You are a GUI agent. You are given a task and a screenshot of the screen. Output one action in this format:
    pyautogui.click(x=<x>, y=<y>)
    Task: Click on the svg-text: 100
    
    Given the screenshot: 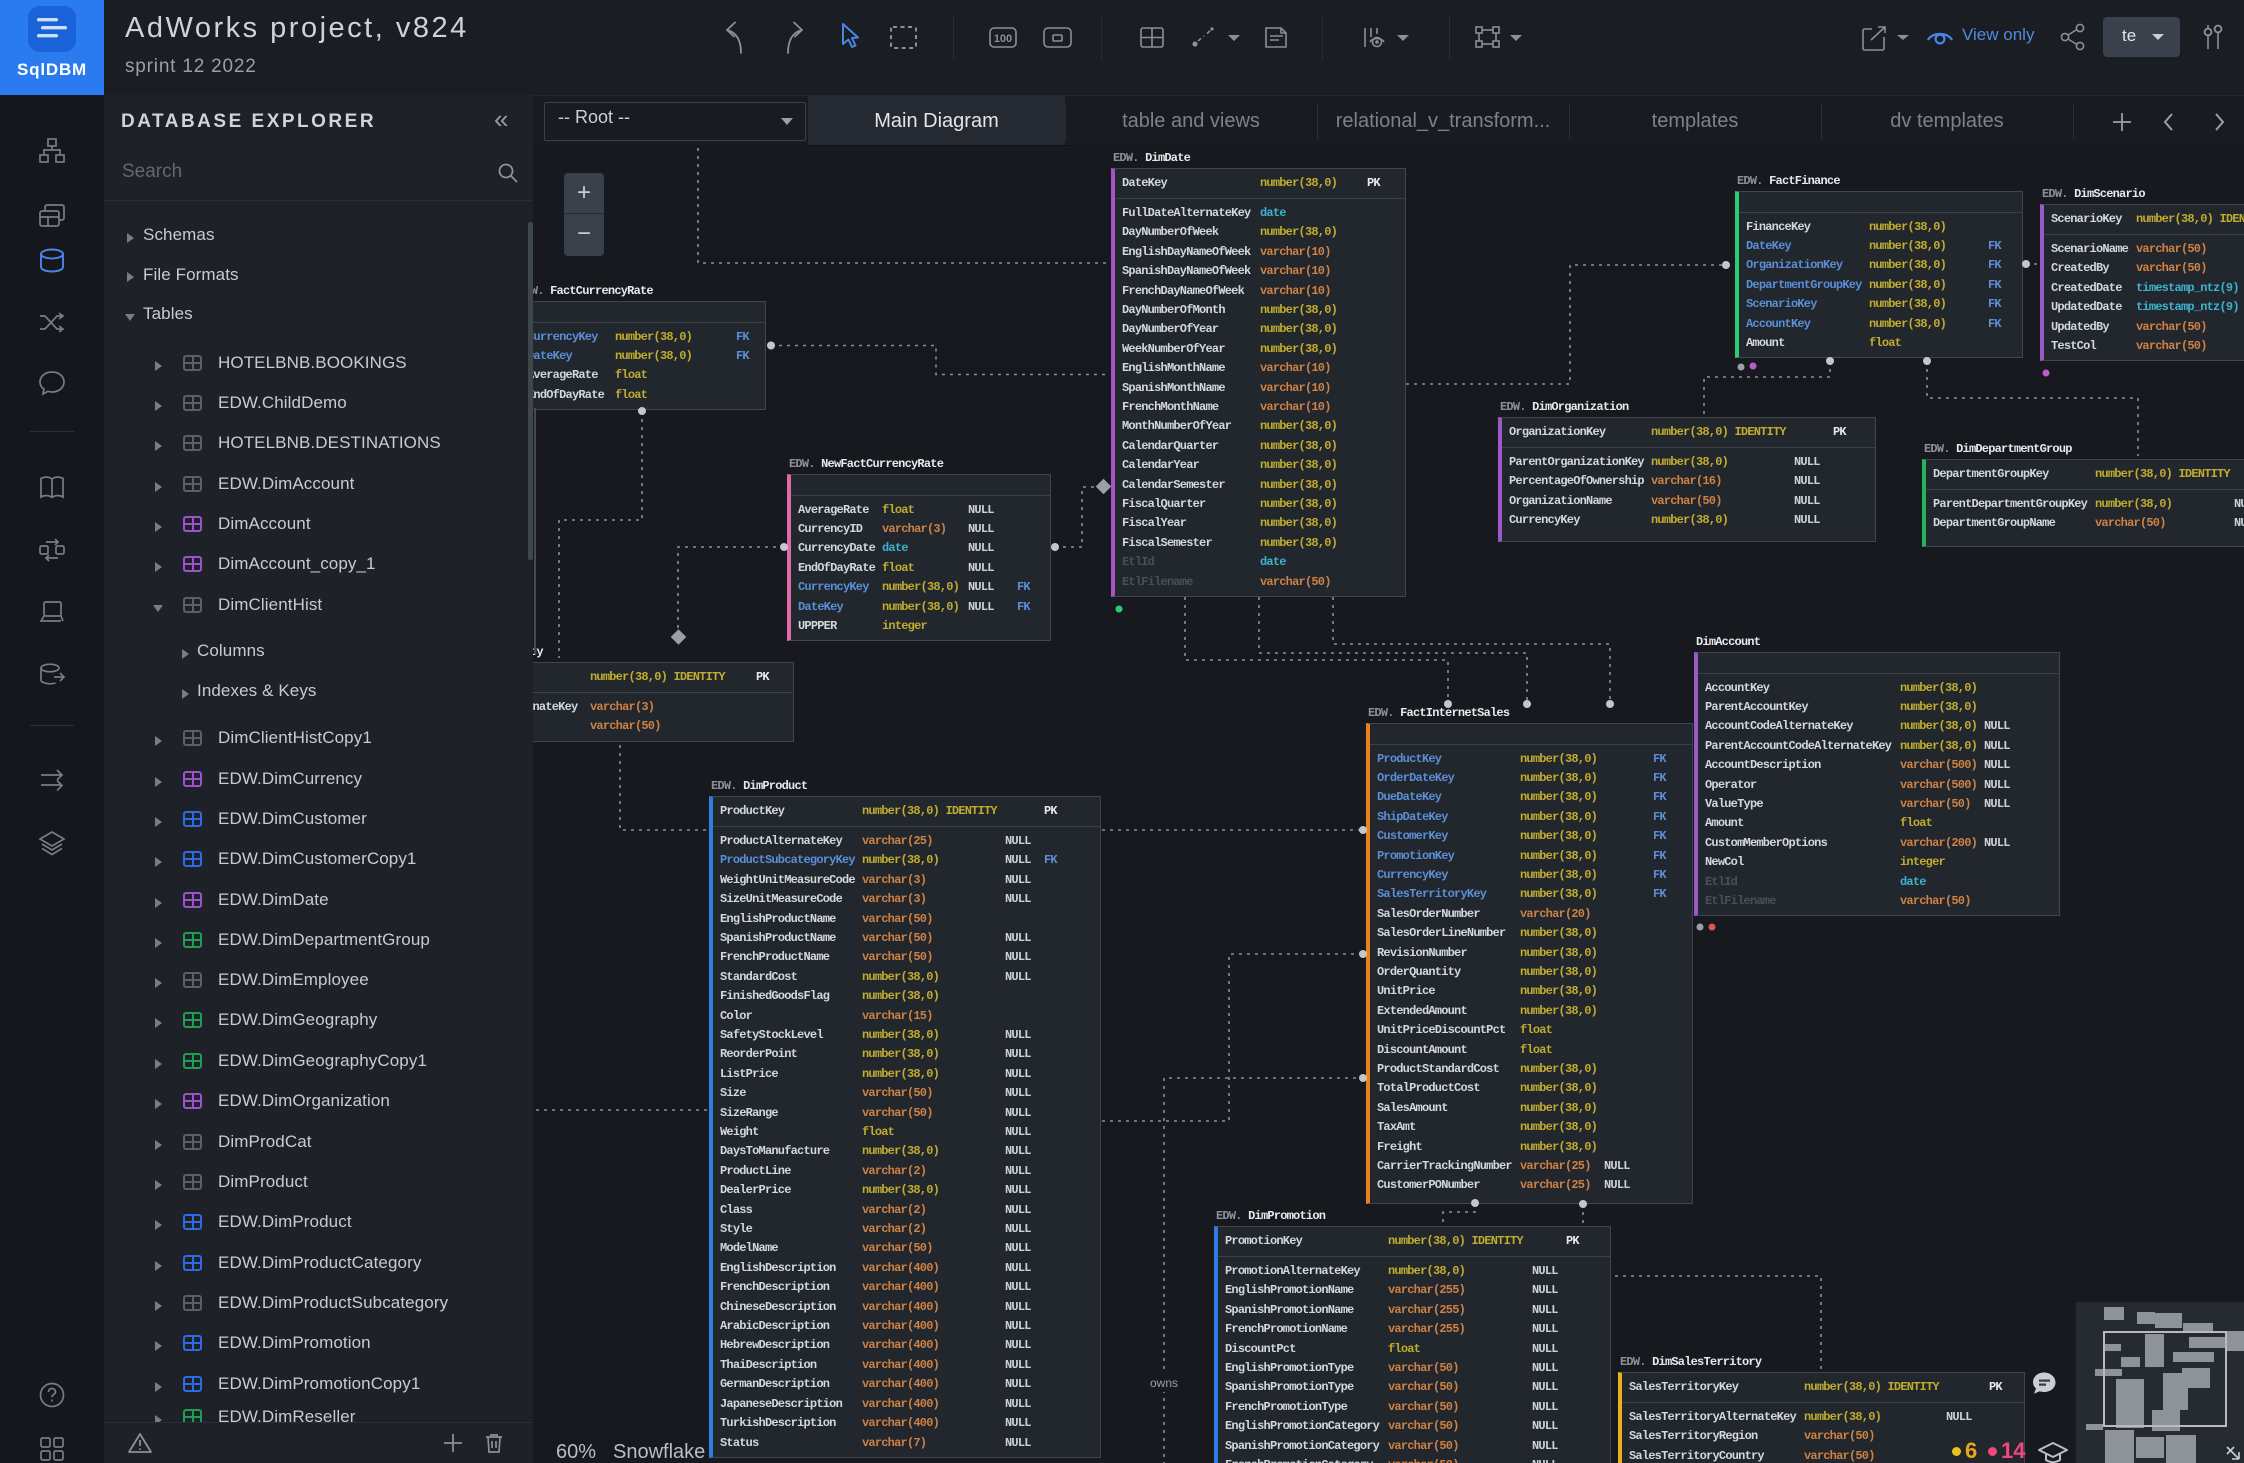 What is the action you would take?
    pyautogui.click(x=1003, y=39)
    